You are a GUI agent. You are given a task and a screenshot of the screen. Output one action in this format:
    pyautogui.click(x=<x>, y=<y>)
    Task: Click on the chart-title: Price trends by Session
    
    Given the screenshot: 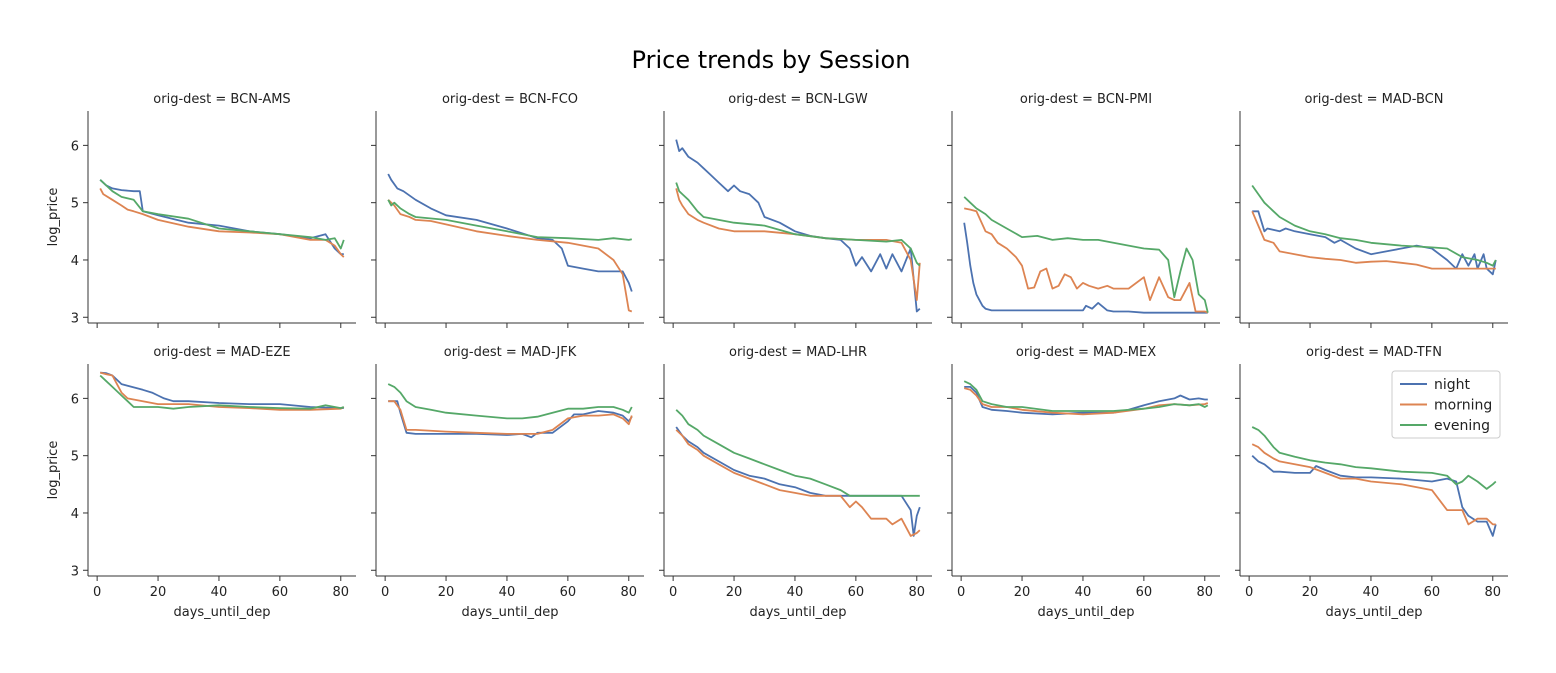 What is the action you would take?
    pyautogui.click(x=771, y=60)
    